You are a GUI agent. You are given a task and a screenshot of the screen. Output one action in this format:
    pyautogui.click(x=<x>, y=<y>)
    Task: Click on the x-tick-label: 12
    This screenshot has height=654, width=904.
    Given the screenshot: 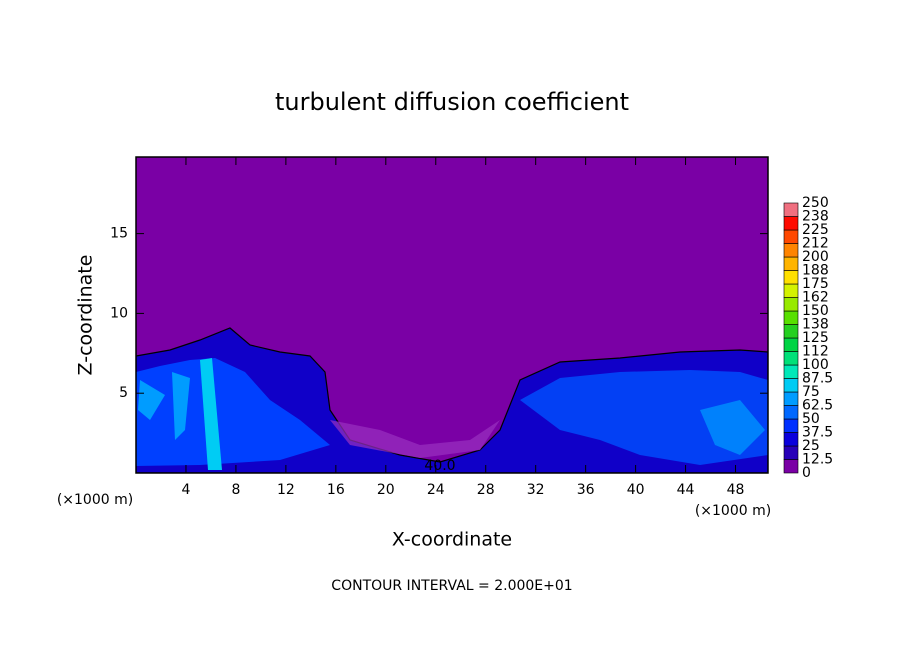 What is the action you would take?
    pyautogui.click(x=286, y=490)
    